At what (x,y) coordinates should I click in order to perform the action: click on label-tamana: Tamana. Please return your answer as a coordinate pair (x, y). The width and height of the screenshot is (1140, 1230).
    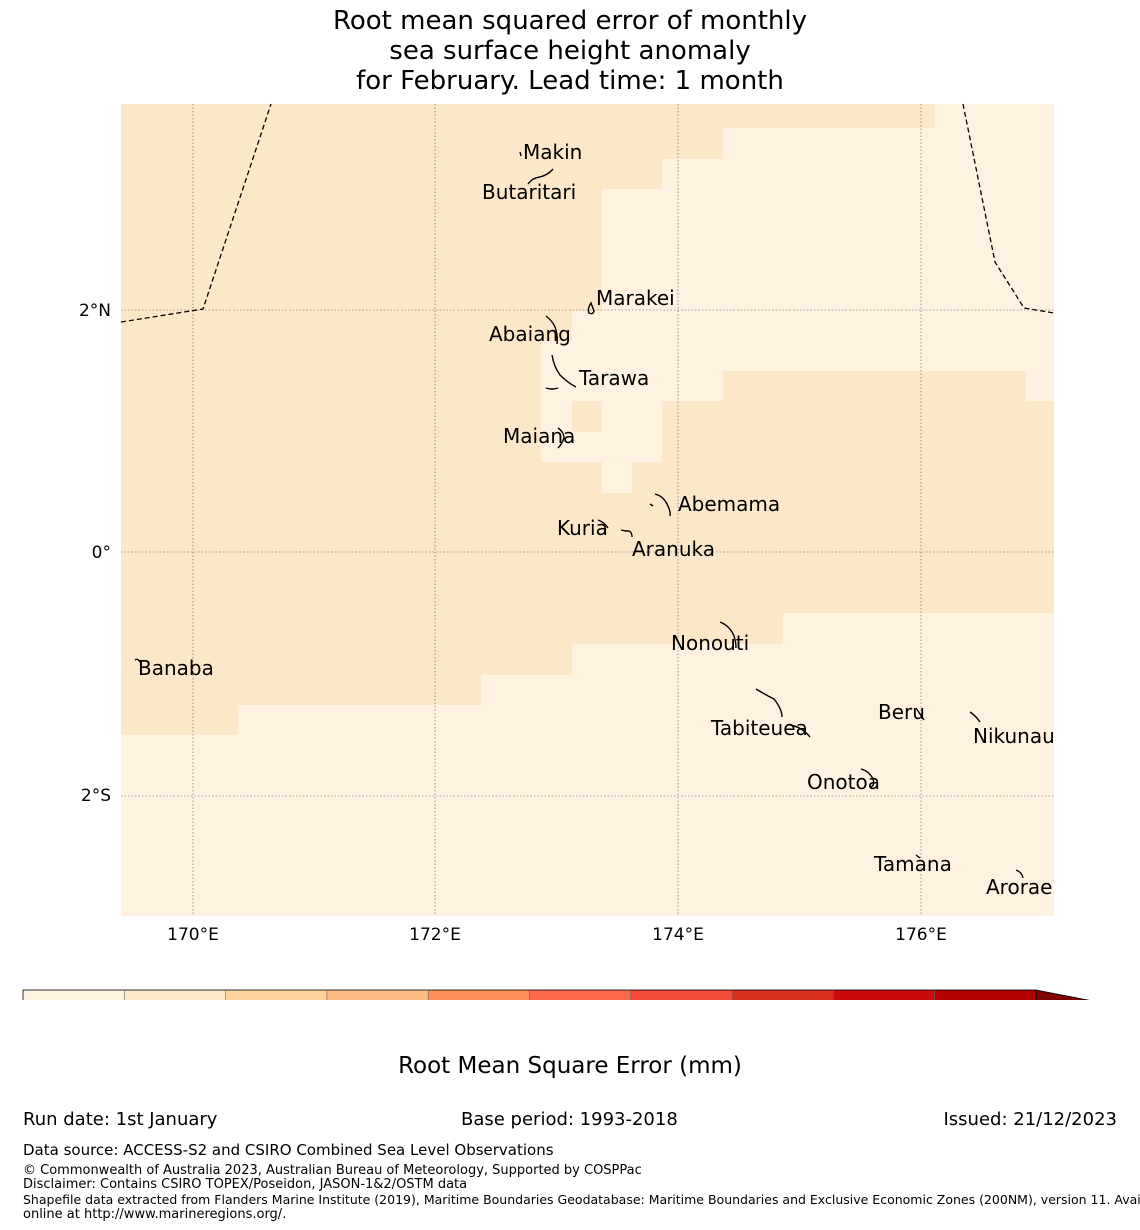
    Looking at the image, I should click on (912, 864).